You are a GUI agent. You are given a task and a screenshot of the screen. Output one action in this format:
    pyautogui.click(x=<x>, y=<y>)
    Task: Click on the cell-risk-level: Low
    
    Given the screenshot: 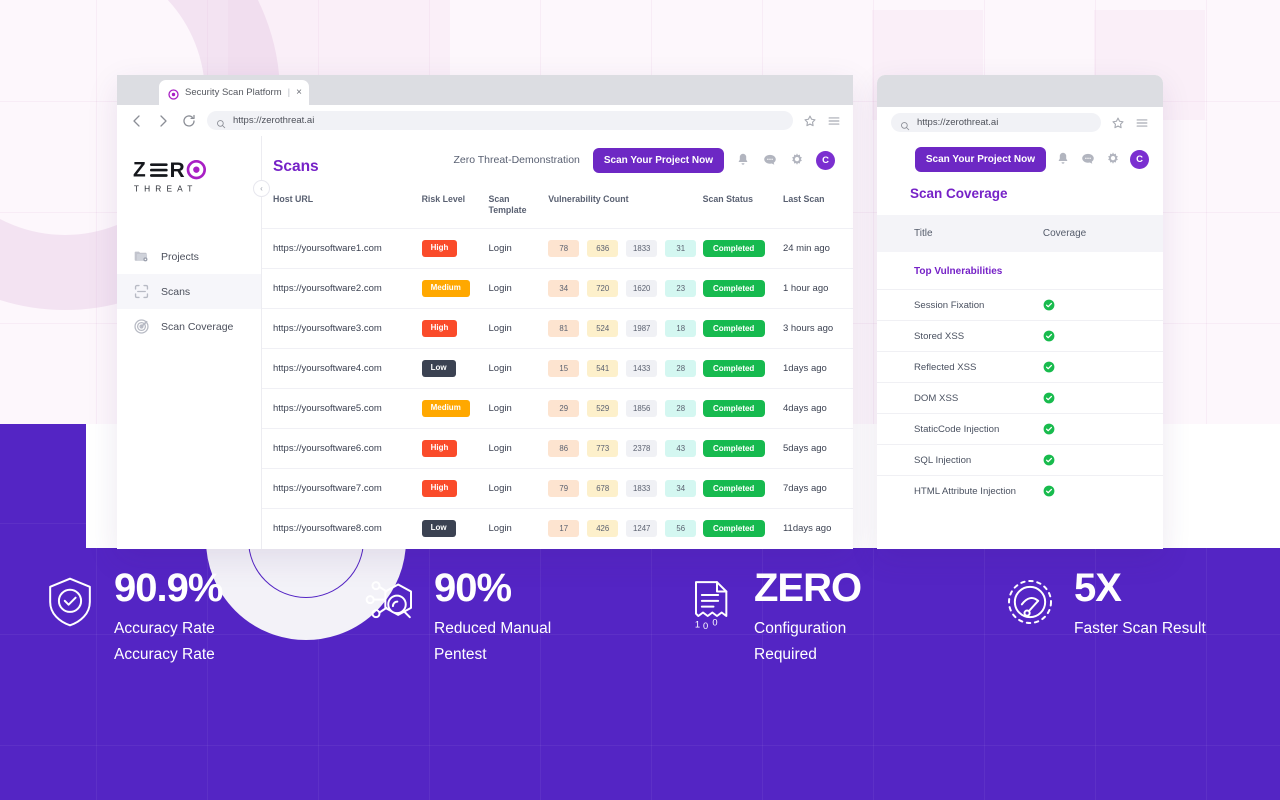 What is the action you would take?
    pyautogui.click(x=455, y=368)
    